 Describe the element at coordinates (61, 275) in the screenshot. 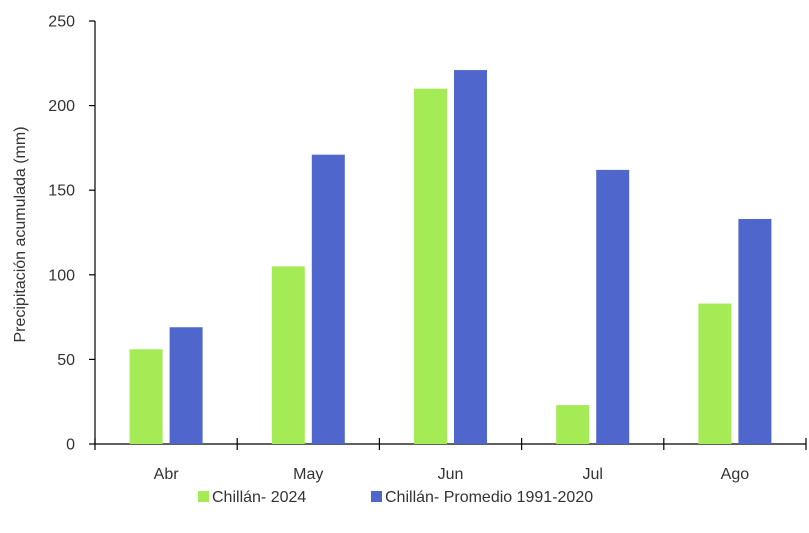

I see `y-tick-label-100: 100` at that location.